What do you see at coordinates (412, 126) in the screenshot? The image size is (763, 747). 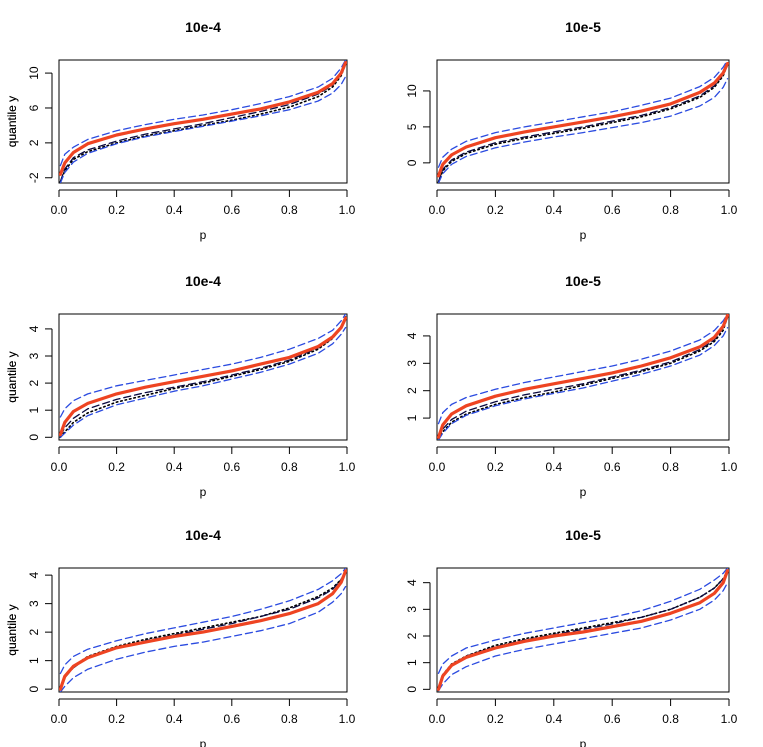 I see `y-tick-label: 5` at bounding box center [412, 126].